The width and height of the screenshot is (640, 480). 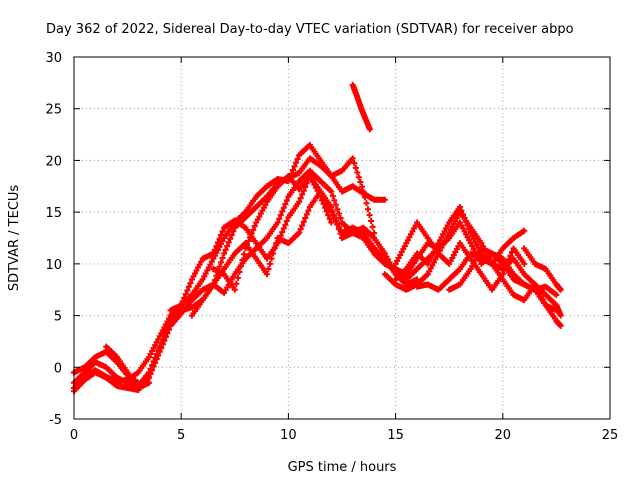 What do you see at coordinates (395, 435) in the screenshot?
I see `x-tick-label: 15` at bounding box center [395, 435].